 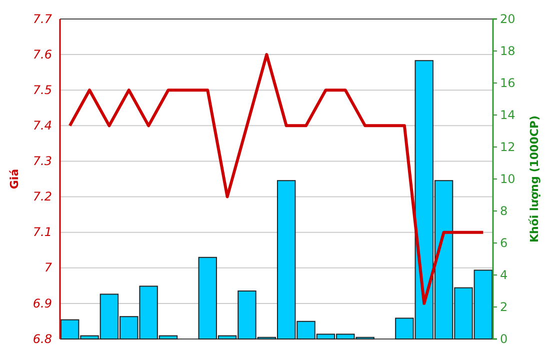 I want to click on y-tick-label: 7.1, so click(x=42, y=232).